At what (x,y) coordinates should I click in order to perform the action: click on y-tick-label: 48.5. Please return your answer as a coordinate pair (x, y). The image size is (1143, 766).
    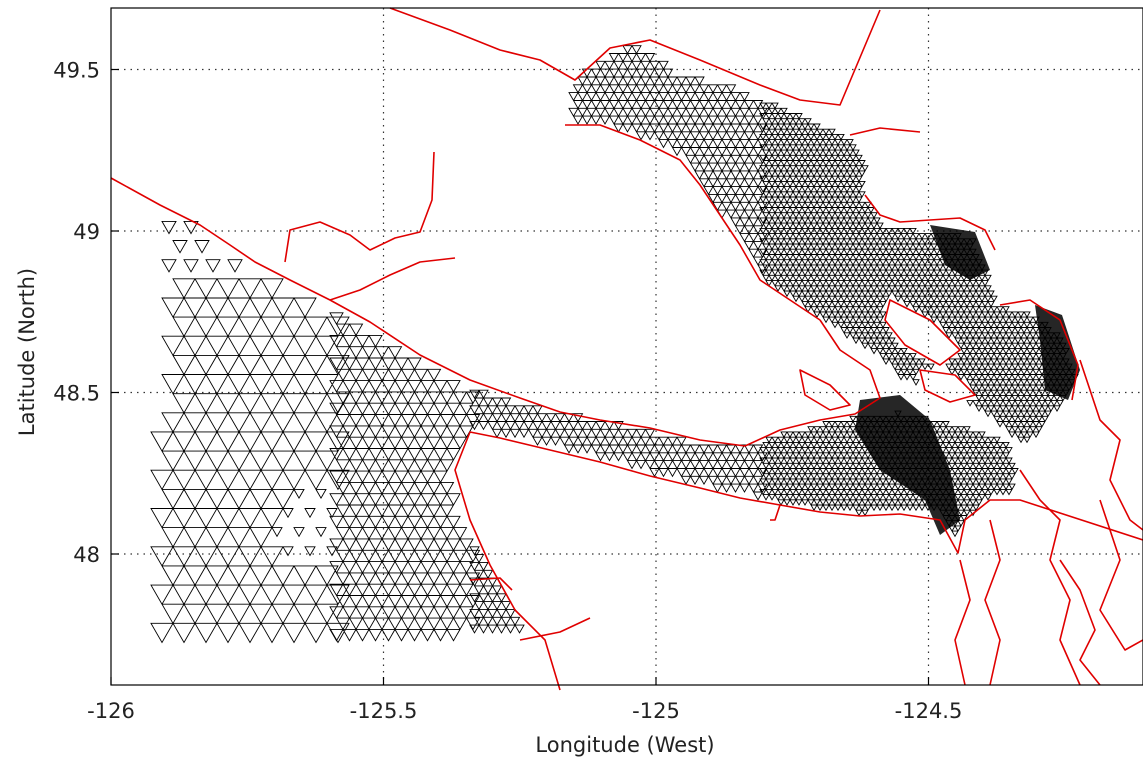
    Looking at the image, I should click on (76, 394).